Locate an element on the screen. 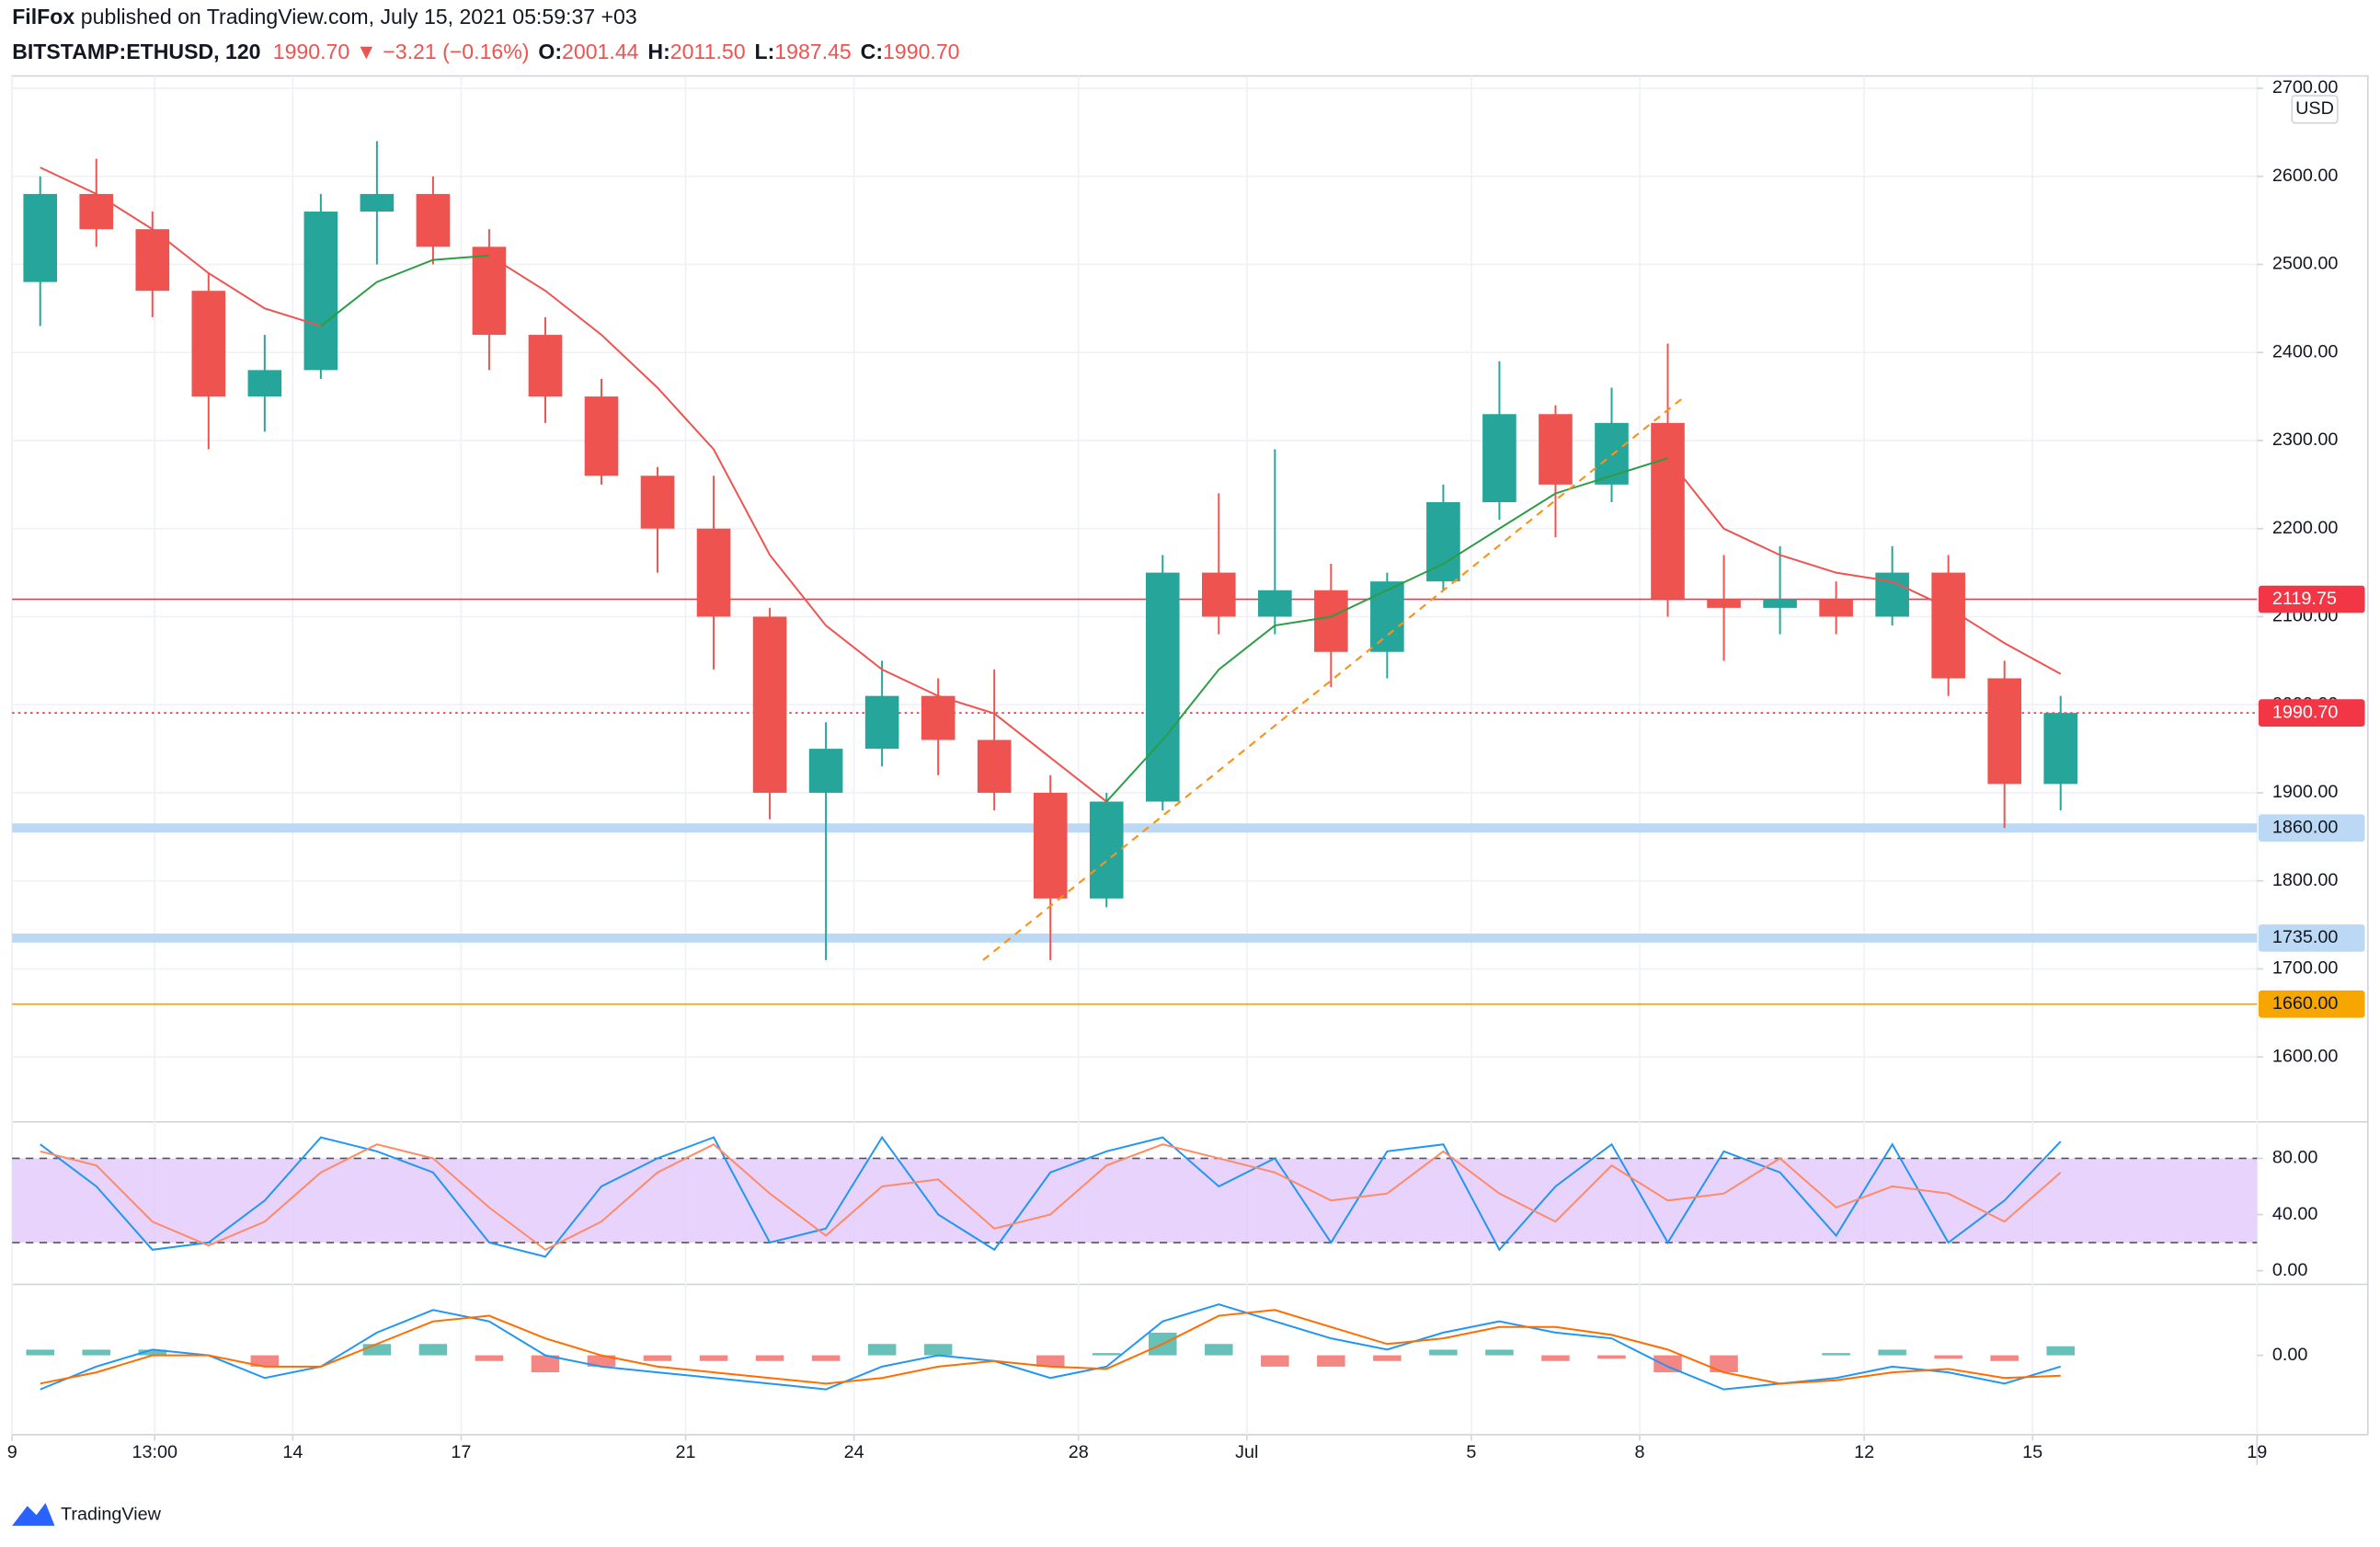 The width and height of the screenshot is (2380, 1547). x-tick-label: 5 is located at coordinates (1471, 1452).